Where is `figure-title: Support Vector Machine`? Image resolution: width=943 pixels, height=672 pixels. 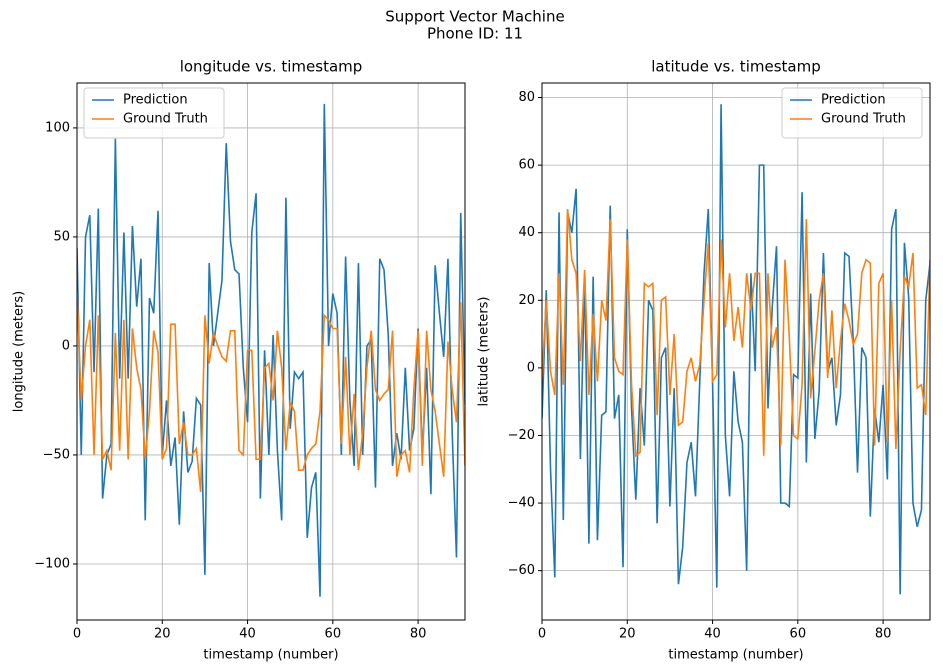
figure-title: Support Vector Machine is located at coordinates (474, 17).